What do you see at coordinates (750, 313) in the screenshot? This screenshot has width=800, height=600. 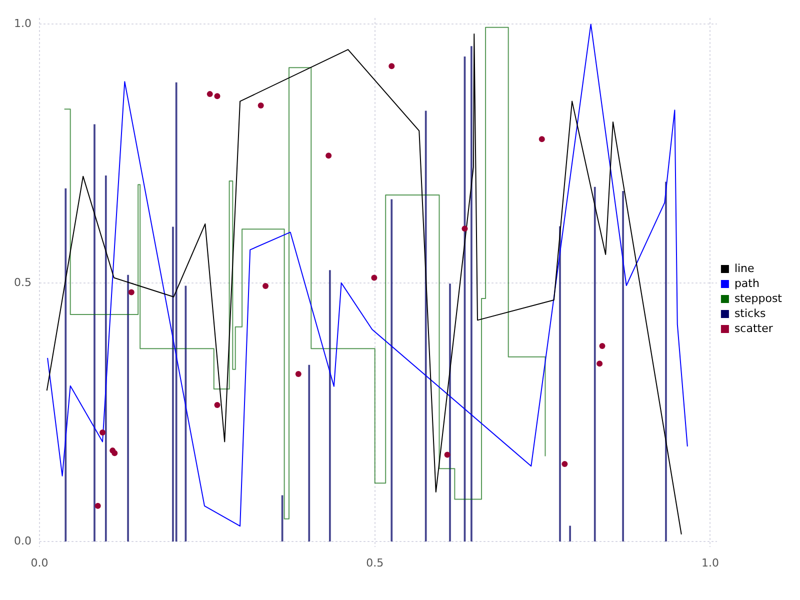 I see `legend-label: sticks` at bounding box center [750, 313].